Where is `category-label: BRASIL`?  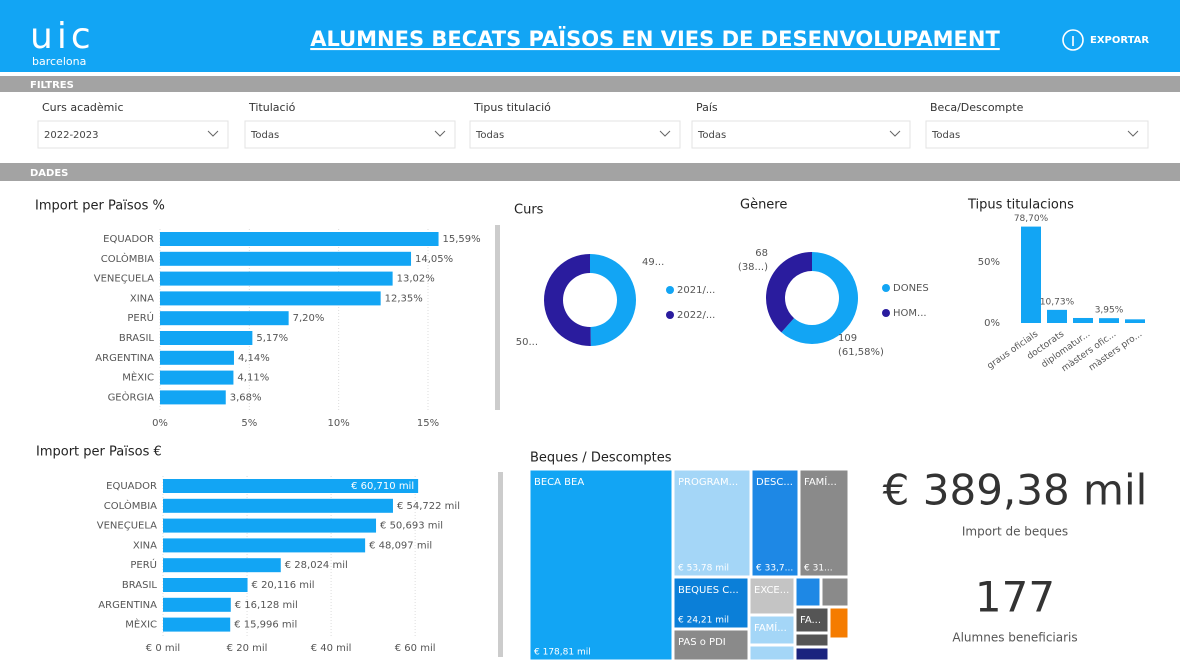
category-label: BRASIL is located at coordinates (140, 585).